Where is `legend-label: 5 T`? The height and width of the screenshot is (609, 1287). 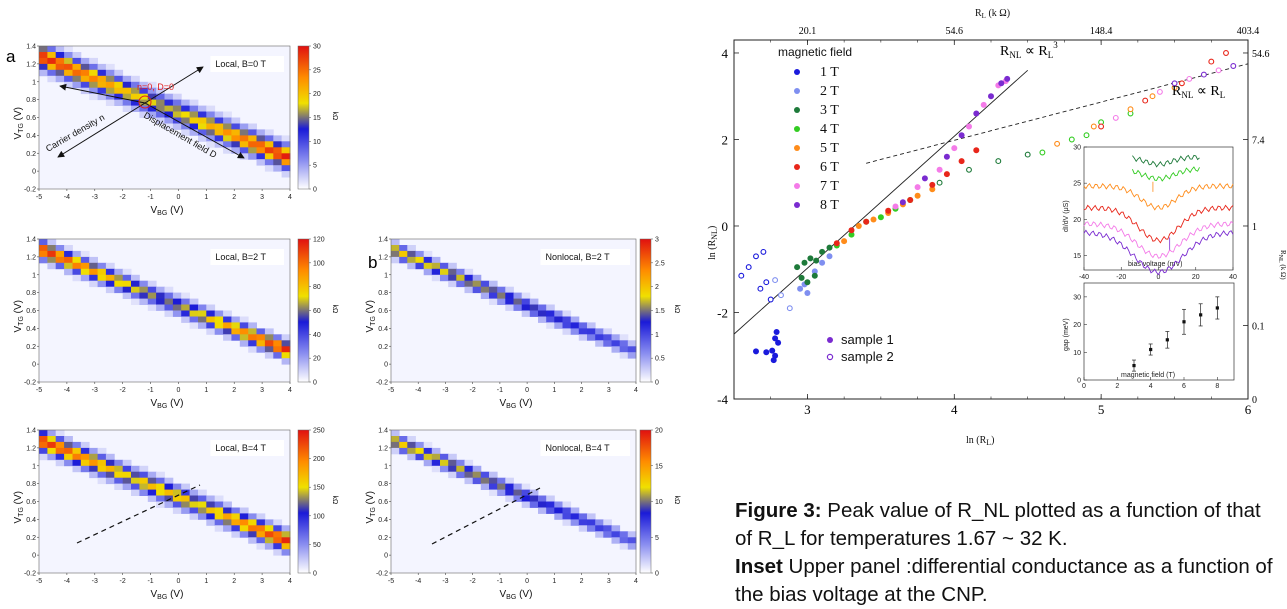 legend-label: 5 T is located at coordinates (829, 148).